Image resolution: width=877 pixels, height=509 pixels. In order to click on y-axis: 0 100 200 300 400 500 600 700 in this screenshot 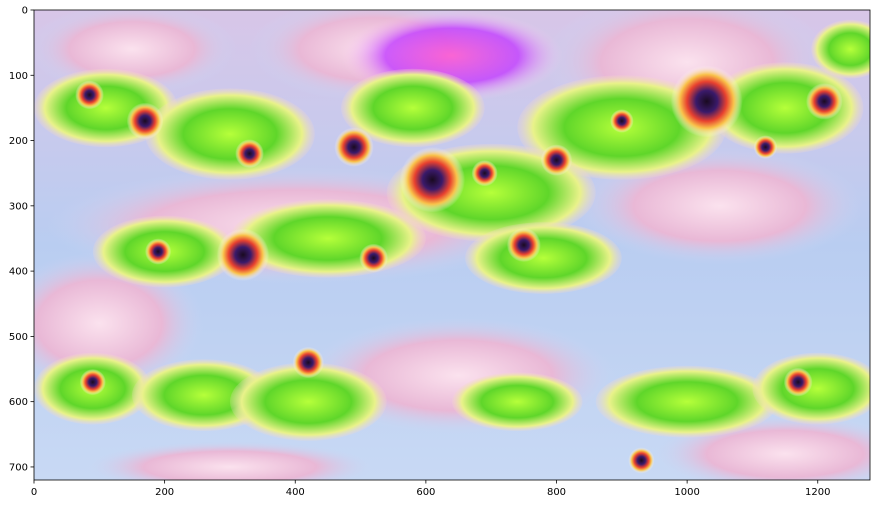, I will do `click(21, 239)`.